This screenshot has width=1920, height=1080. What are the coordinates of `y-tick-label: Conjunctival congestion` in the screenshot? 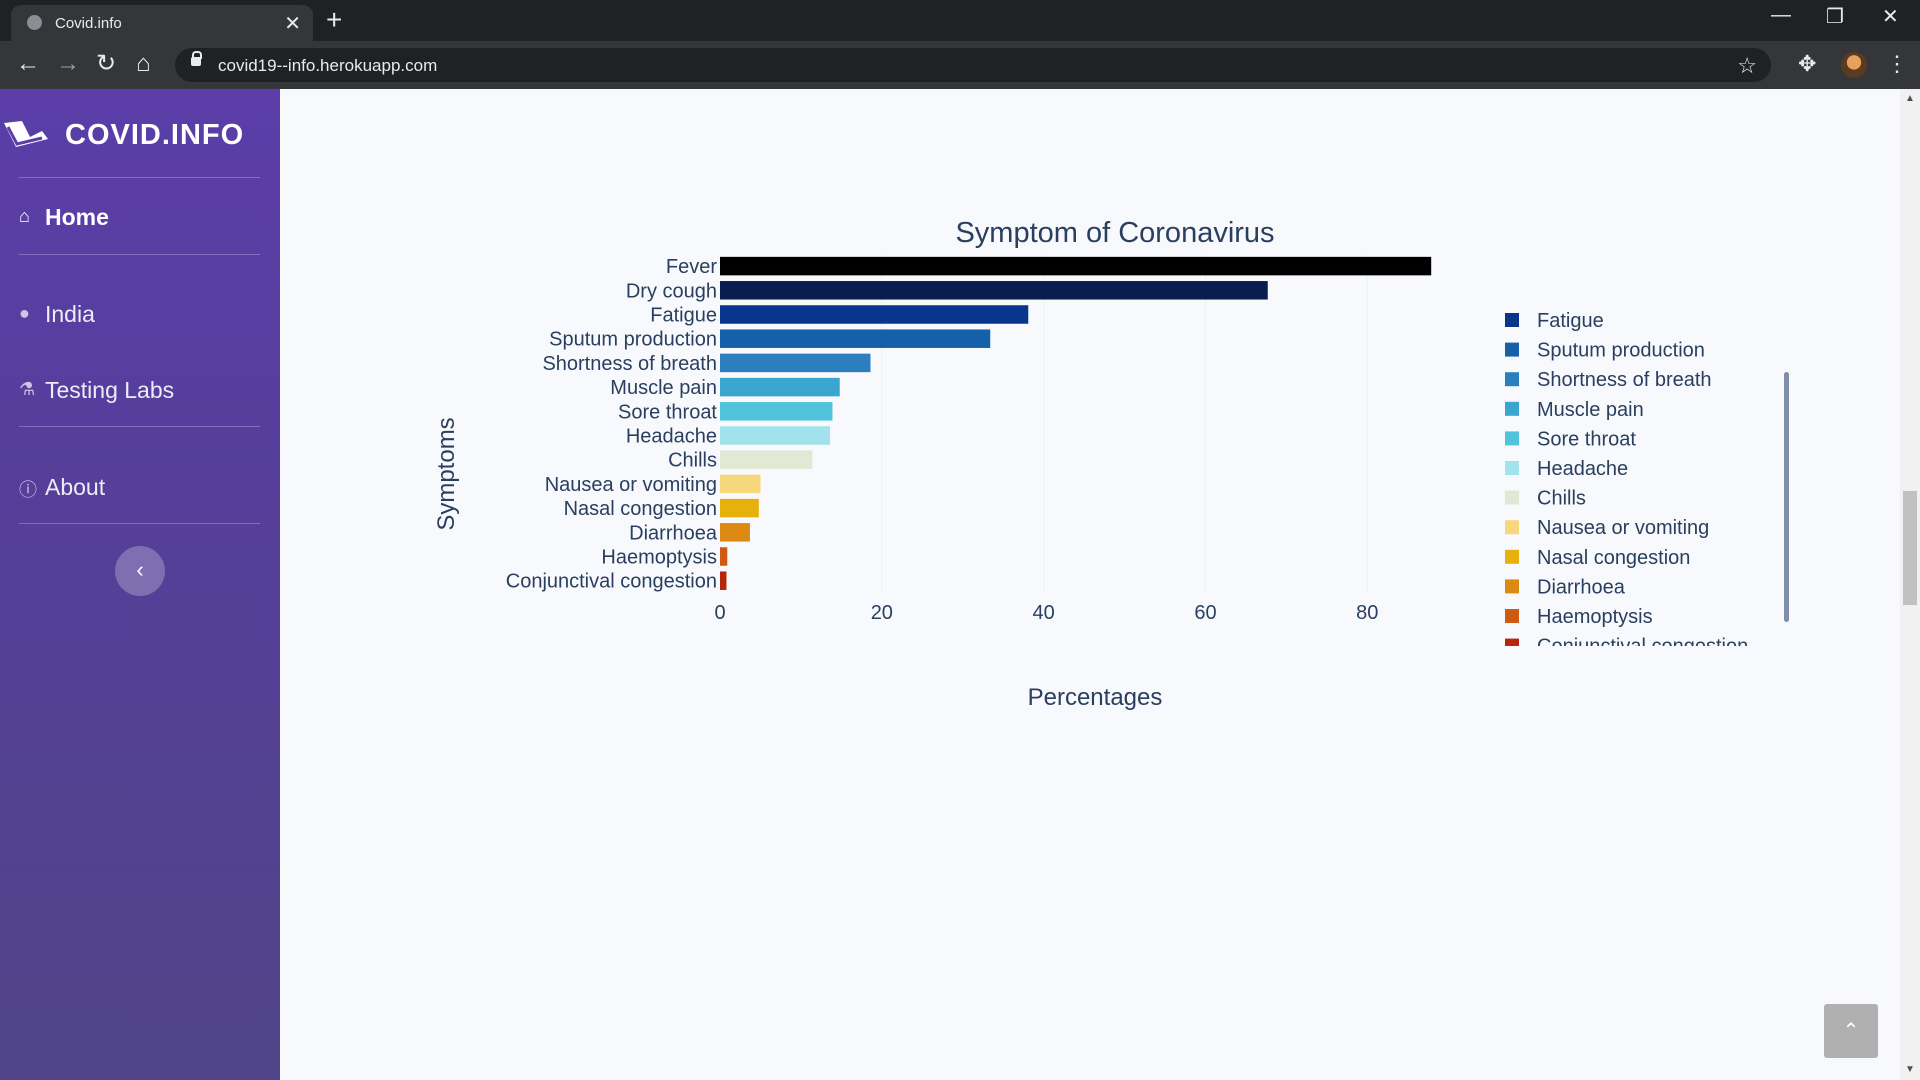 It's located at (611, 582).